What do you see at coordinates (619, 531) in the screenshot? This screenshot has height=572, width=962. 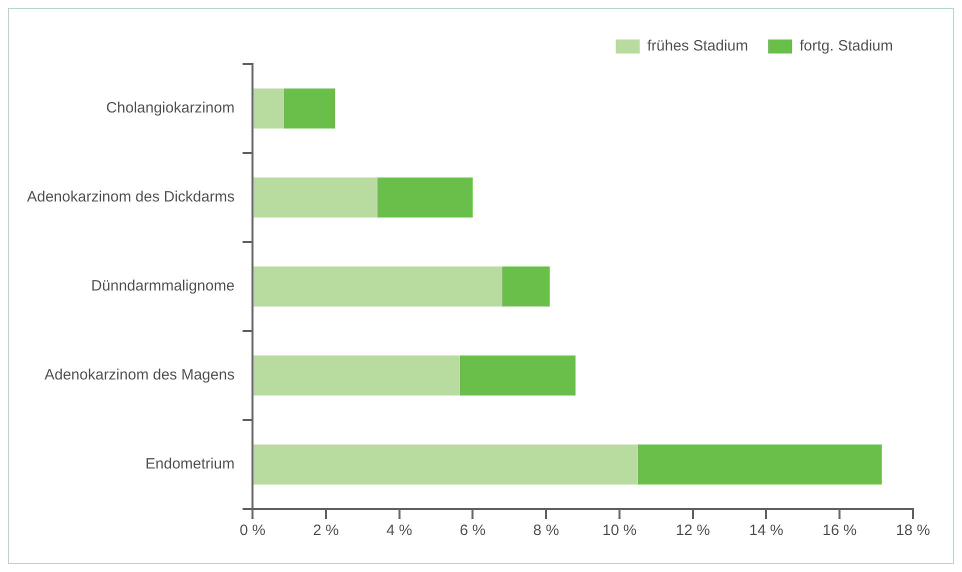 I see `x-tick-label: 10 %` at bounding box center [619, 531].